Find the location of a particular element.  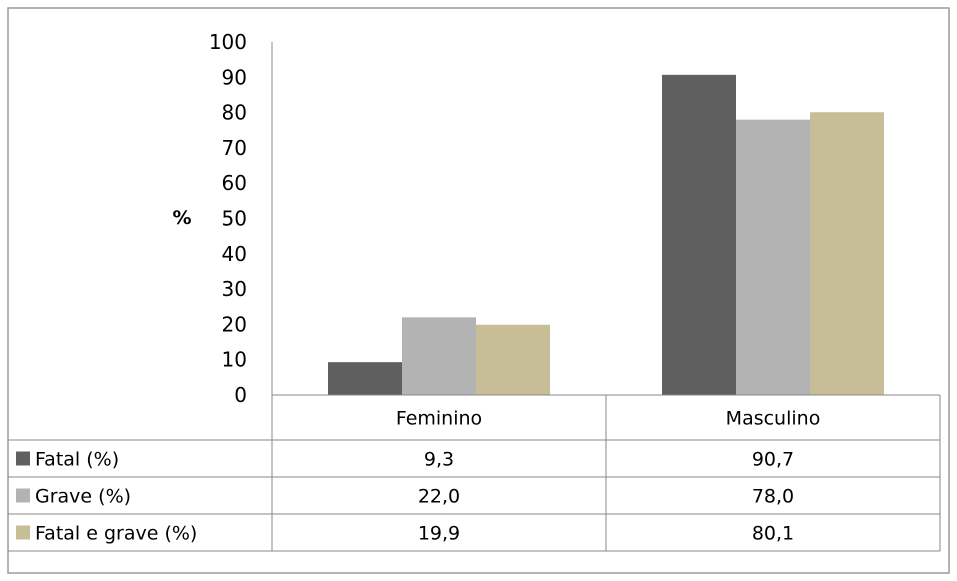

y-tick-label: 30 is located at coordinates (234, 289).